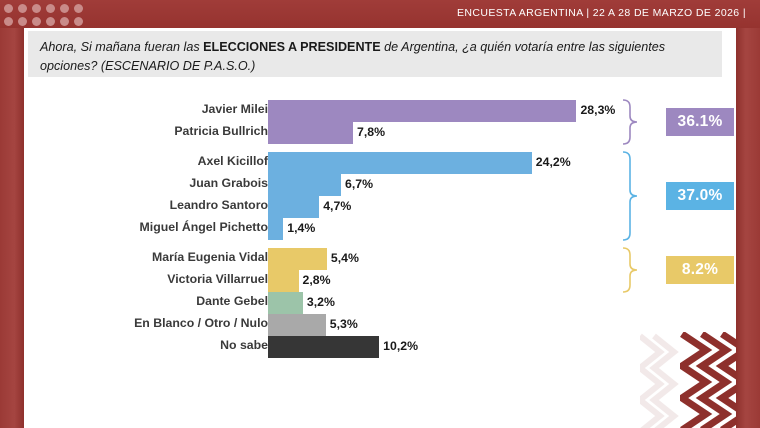 The image size is (760, 428). What do you see at coordinates (228, 183) in the screenshot?
I see `bar-label: Juan Grabois` at bounding box center [228, 183].